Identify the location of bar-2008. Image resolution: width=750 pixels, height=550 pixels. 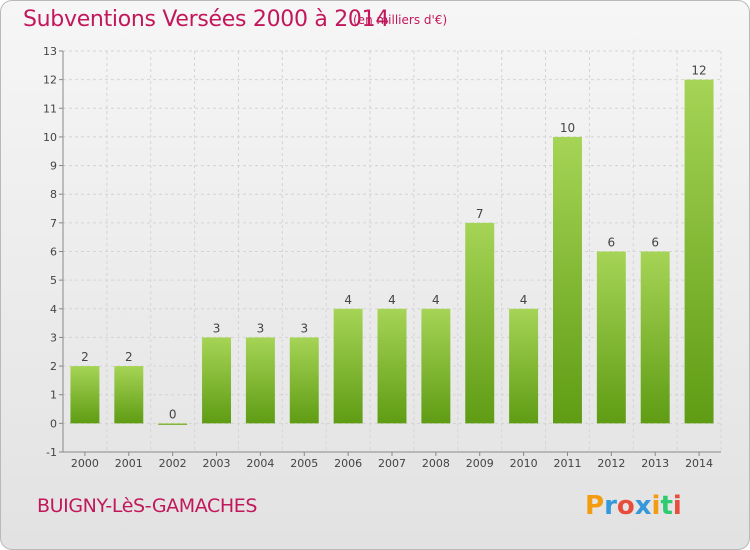
(436, 366).